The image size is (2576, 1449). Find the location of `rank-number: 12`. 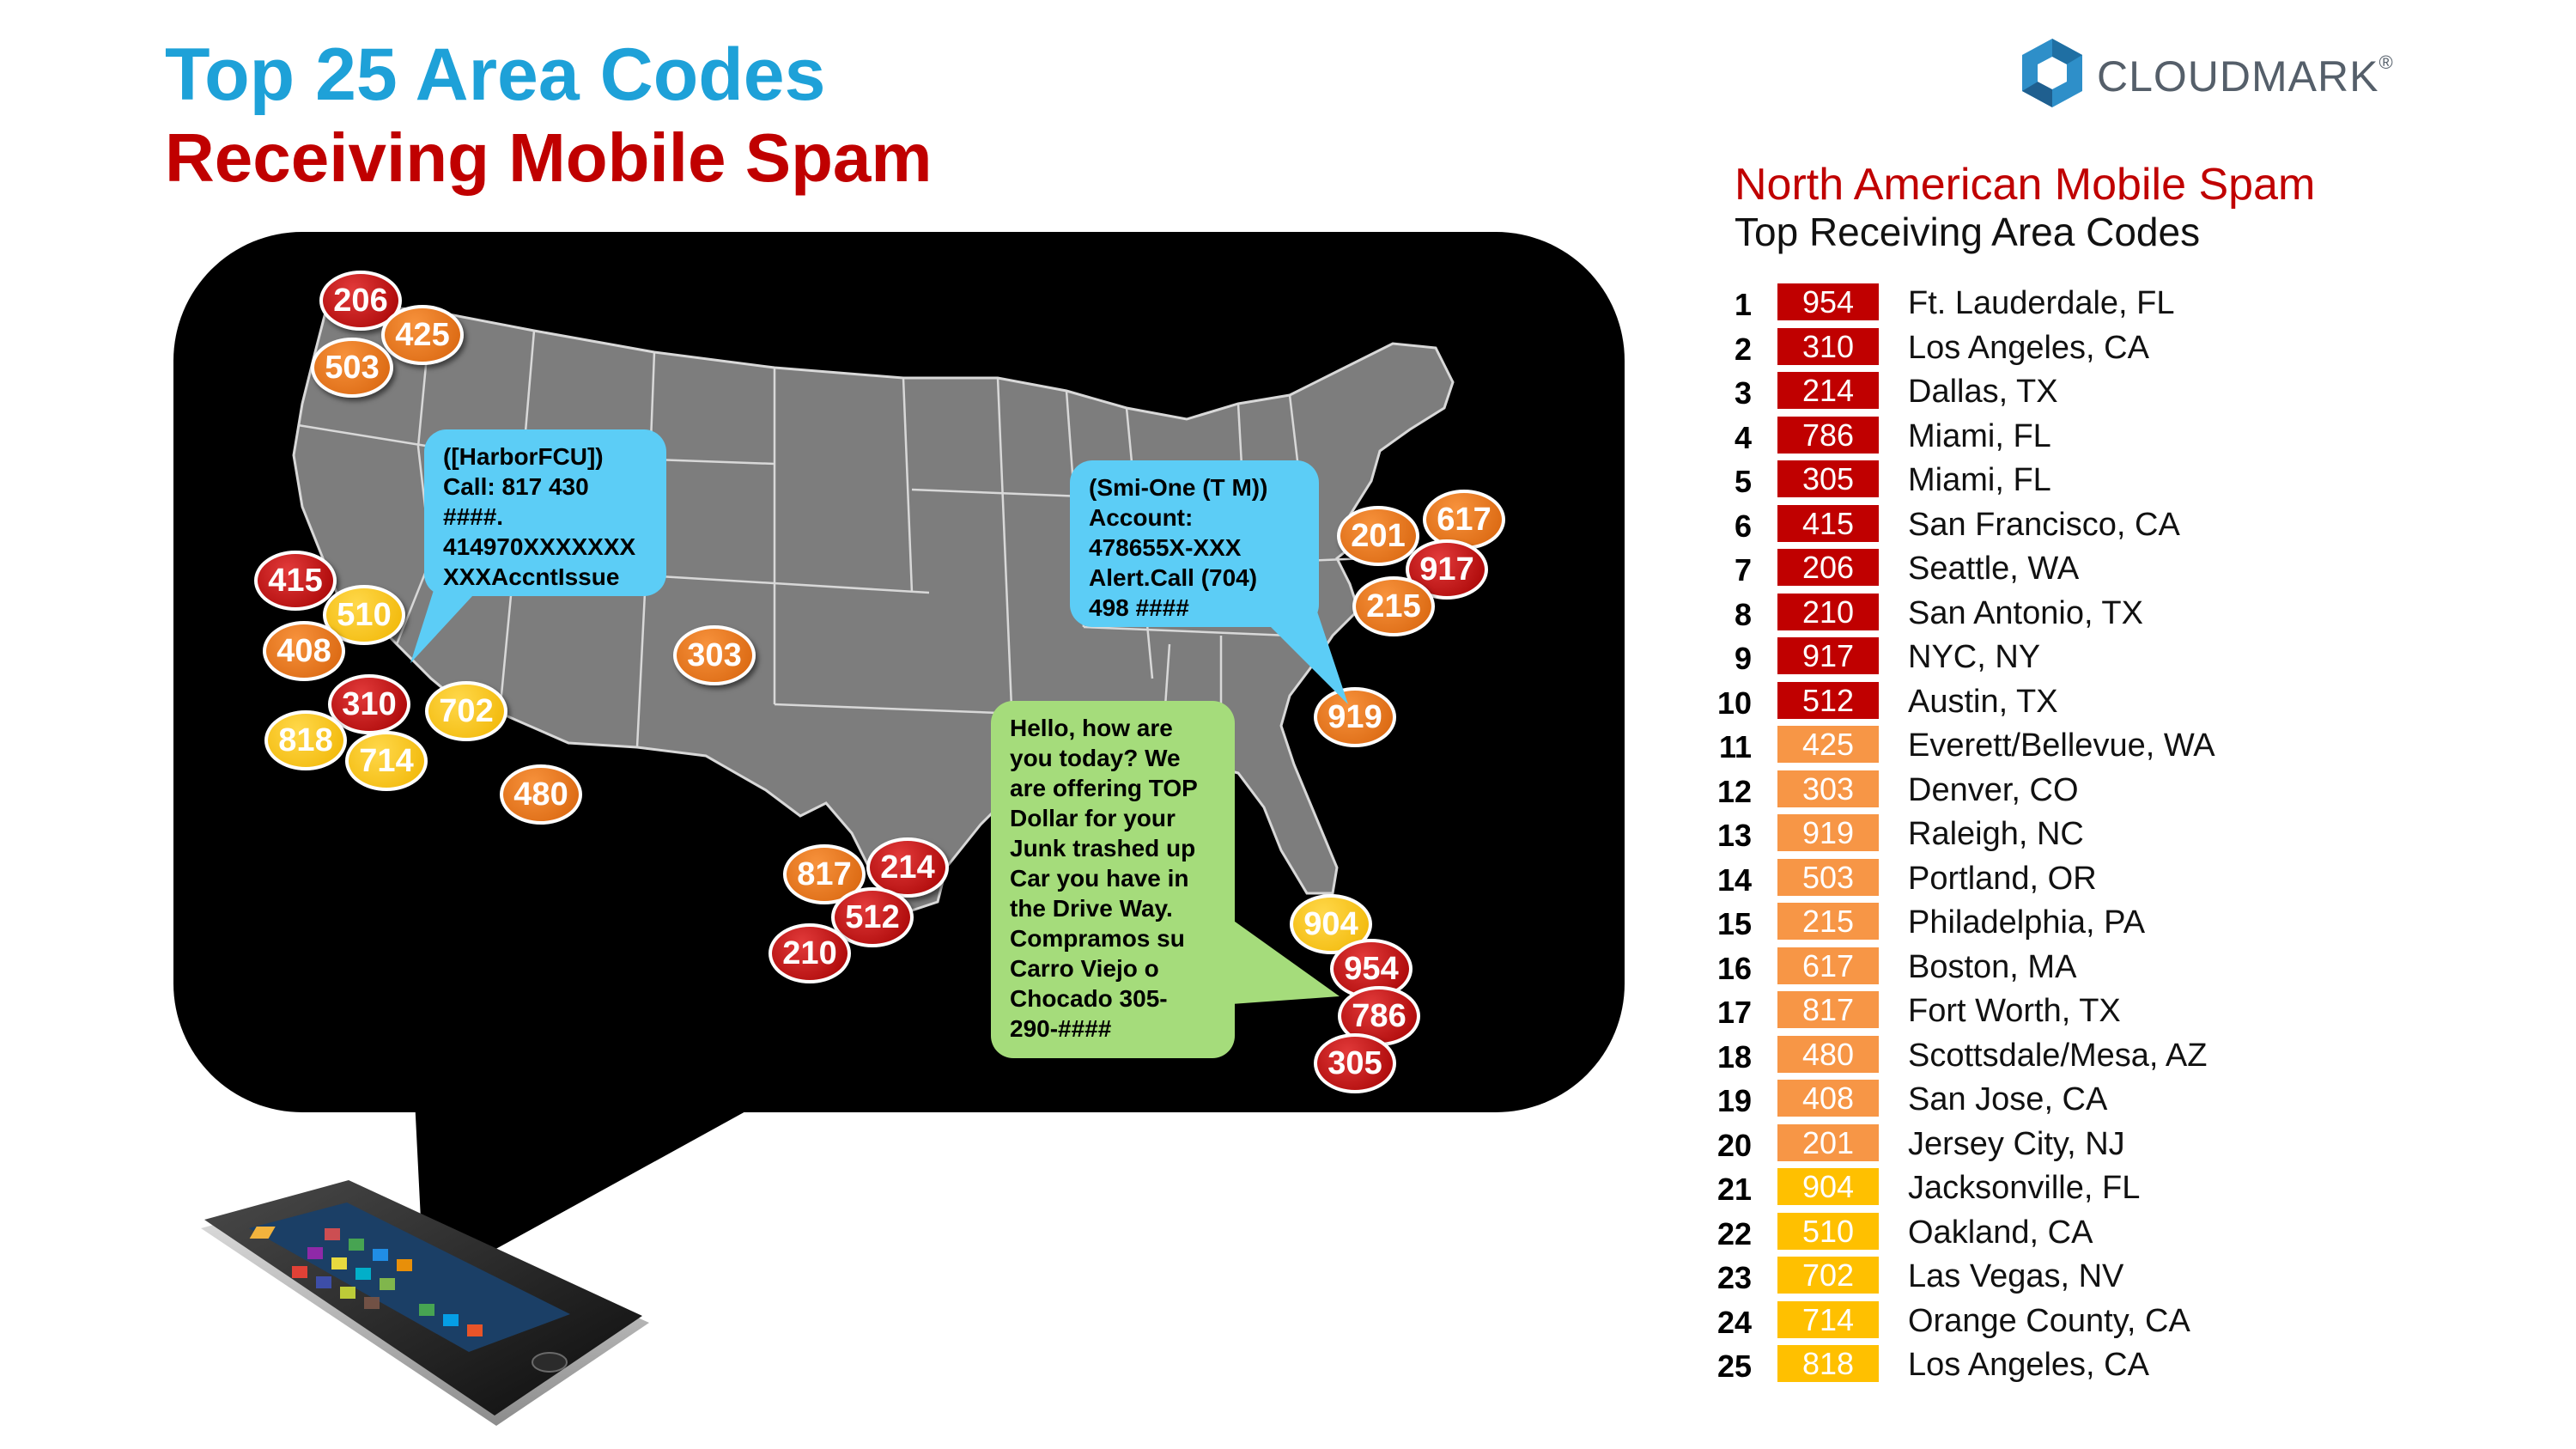

rank-number: 12 is located at coordinates (1734, 791).